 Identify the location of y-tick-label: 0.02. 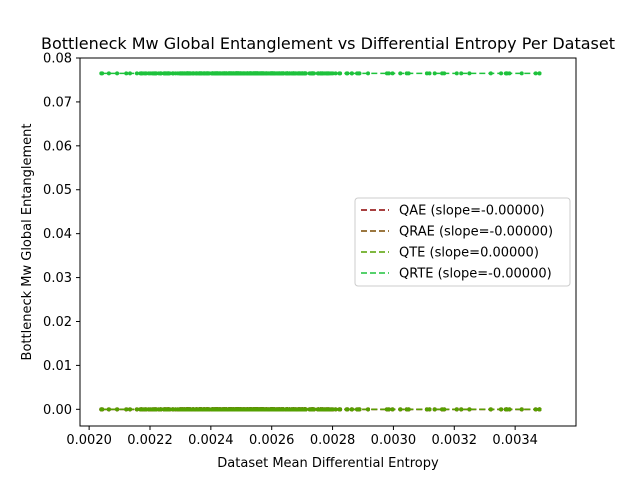
(57, 322).